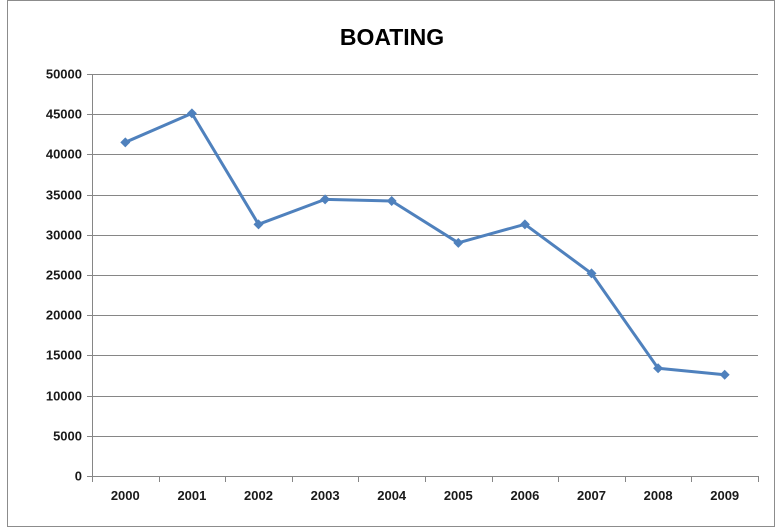  Describe the element at coordinates (658, 368) in the screenshot. I see `data-point-2008` at that location.